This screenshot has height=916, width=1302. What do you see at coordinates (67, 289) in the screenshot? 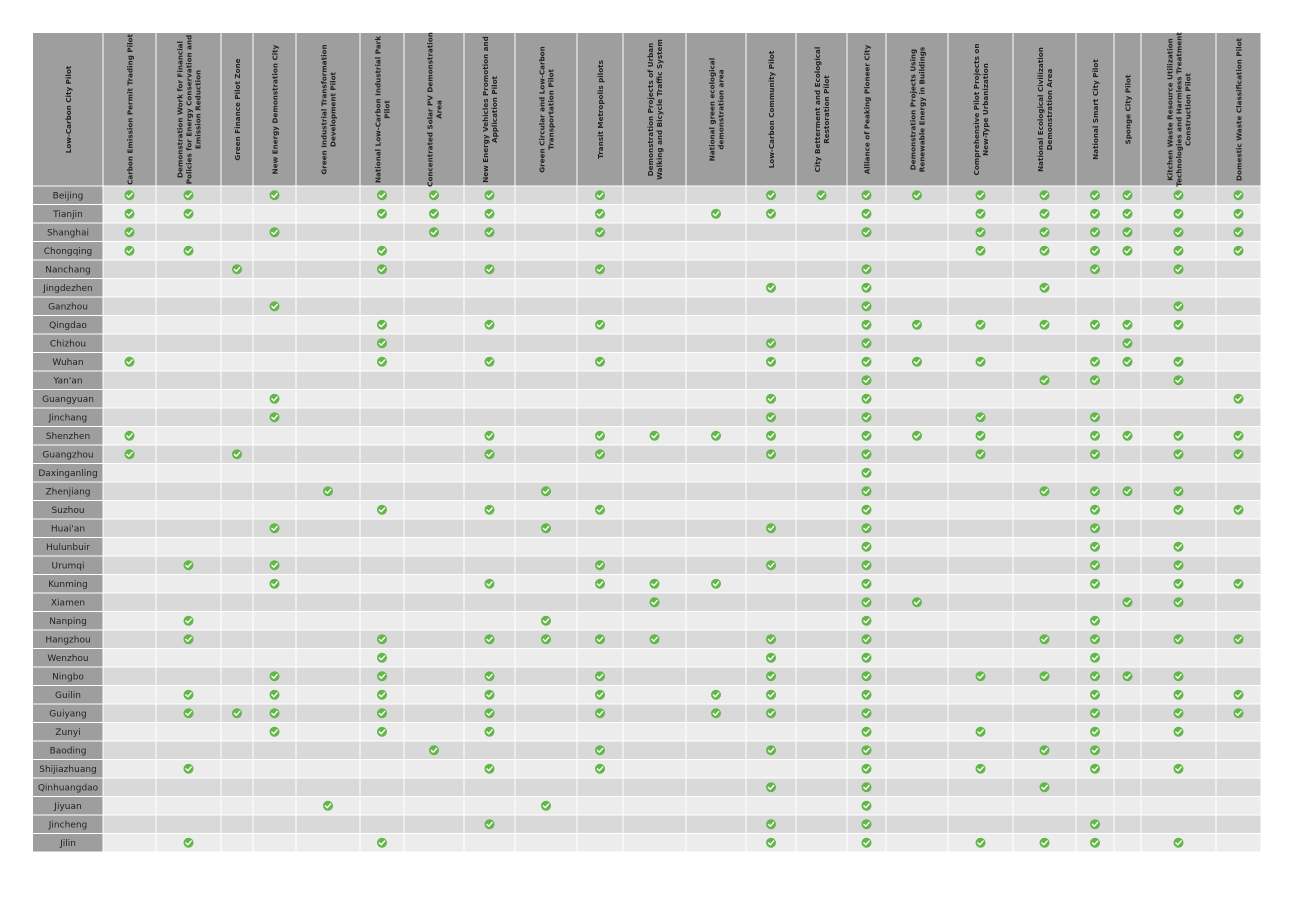
I see `row-label: Jingdezhen` at bounding box center [67, 289].